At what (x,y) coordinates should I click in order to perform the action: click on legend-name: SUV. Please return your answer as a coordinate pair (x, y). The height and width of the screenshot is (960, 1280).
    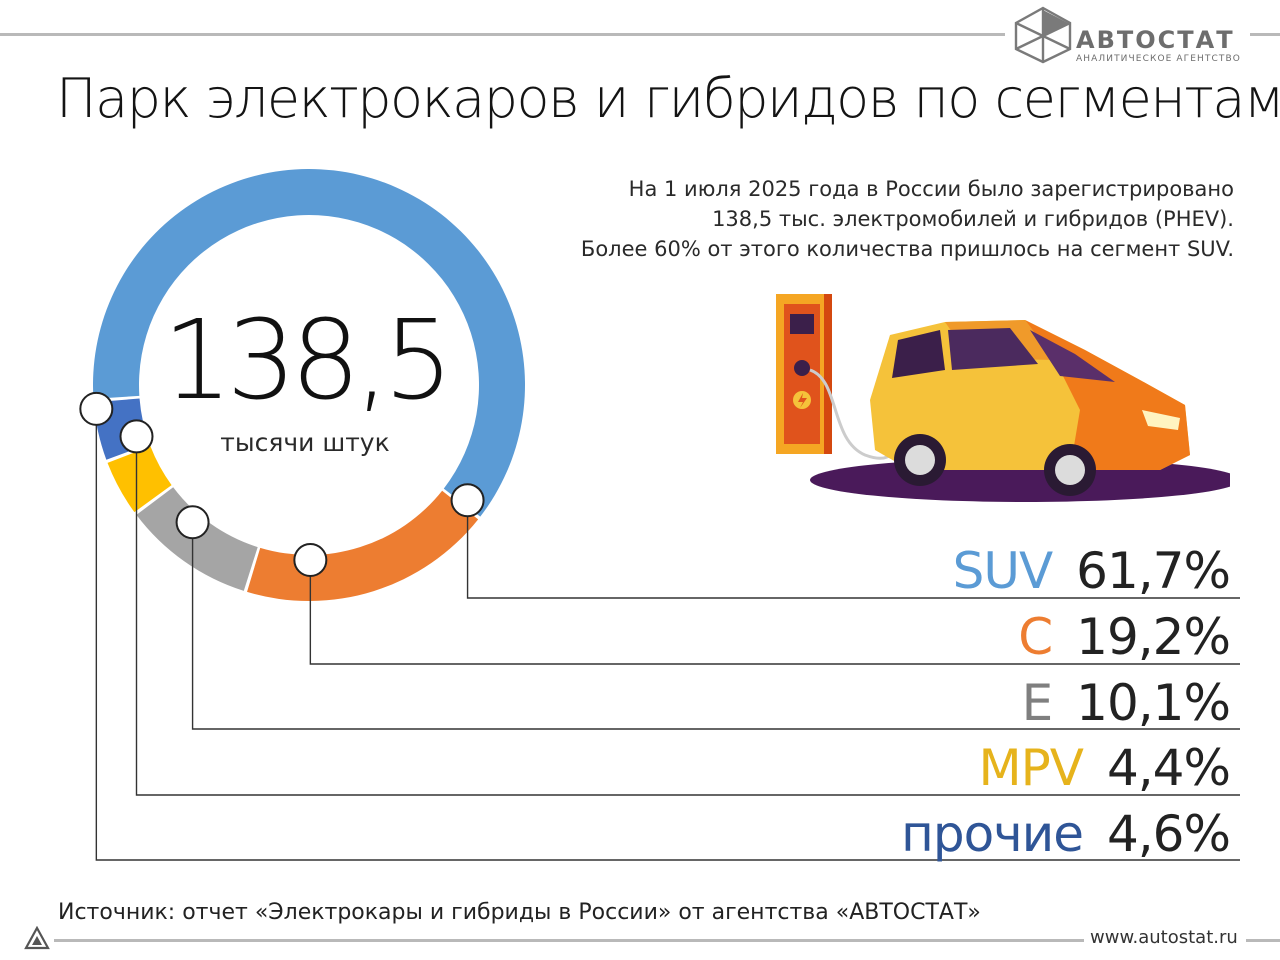
    Looking at the image, I should click on (1003, 571).